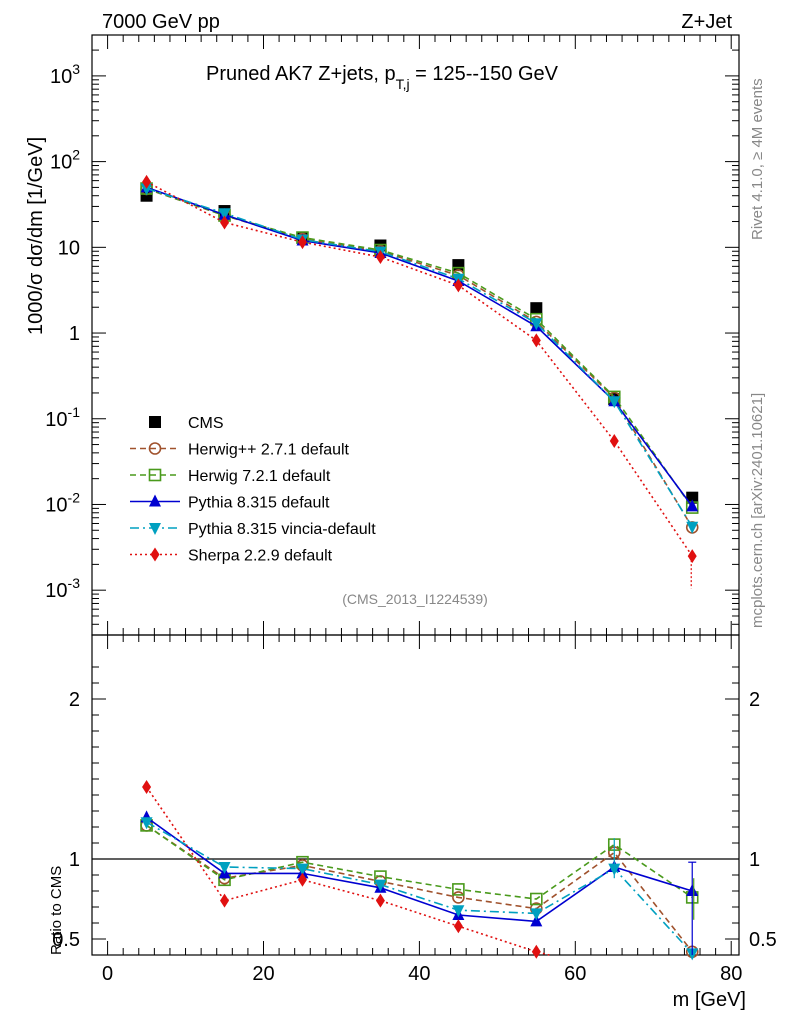 Image resolution: width=786 pixels, height=1024 pixels. Describe the element at coordinates (74, 860) in the screenshot. I see `ratio-y-tick-label-left: 1` at that location.